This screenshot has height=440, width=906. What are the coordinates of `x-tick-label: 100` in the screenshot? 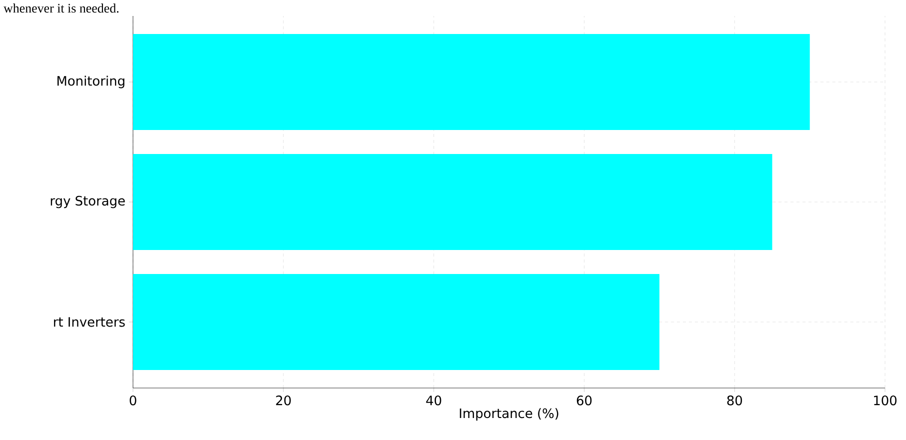 It's located at (885, 401).